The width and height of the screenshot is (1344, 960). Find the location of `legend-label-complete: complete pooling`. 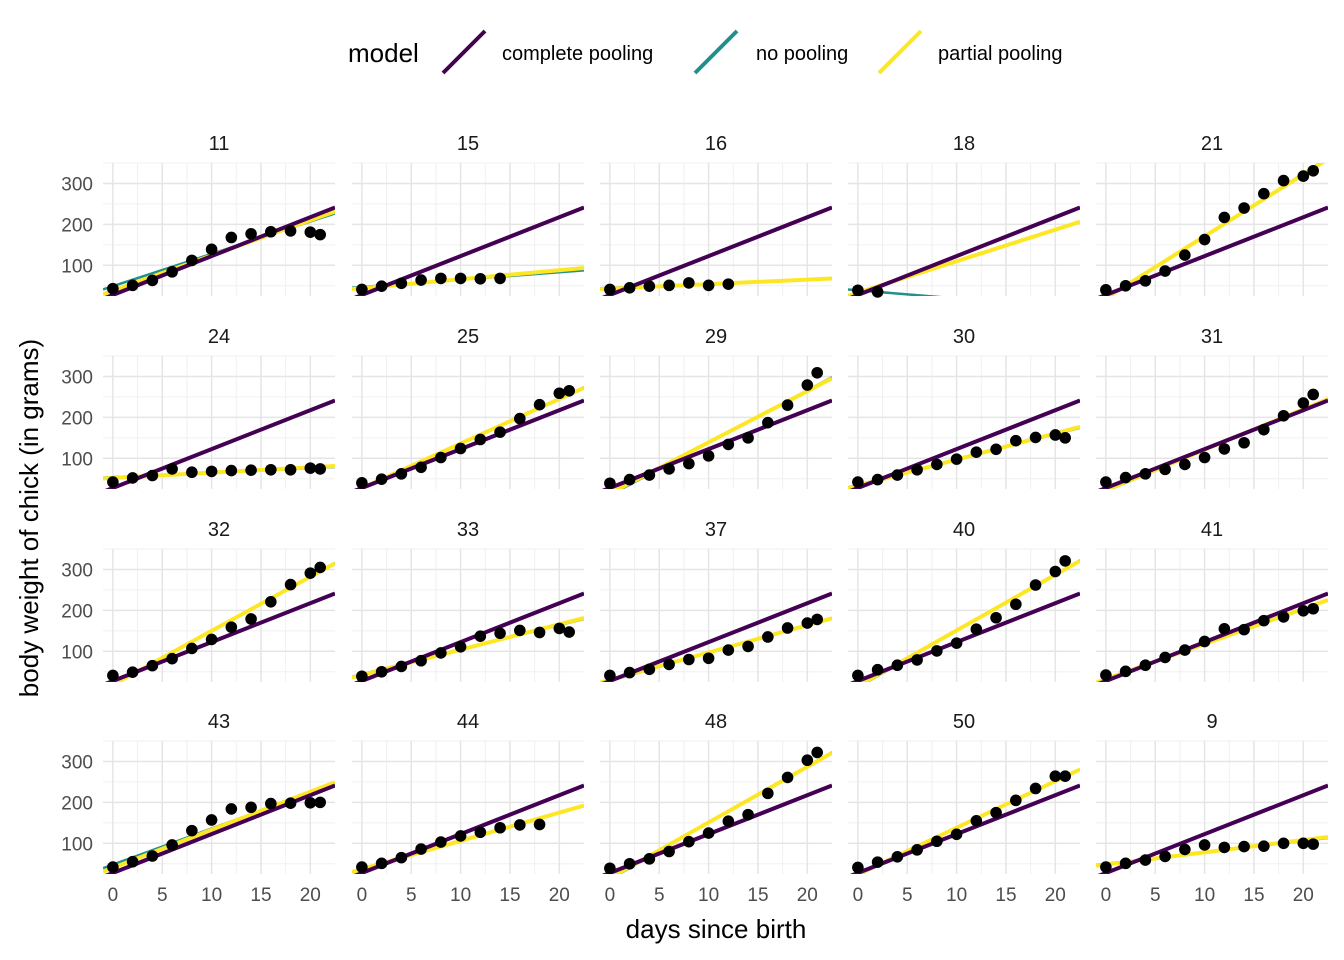

legend-label-complete: complete pooling is located at coordinates (577, 54).